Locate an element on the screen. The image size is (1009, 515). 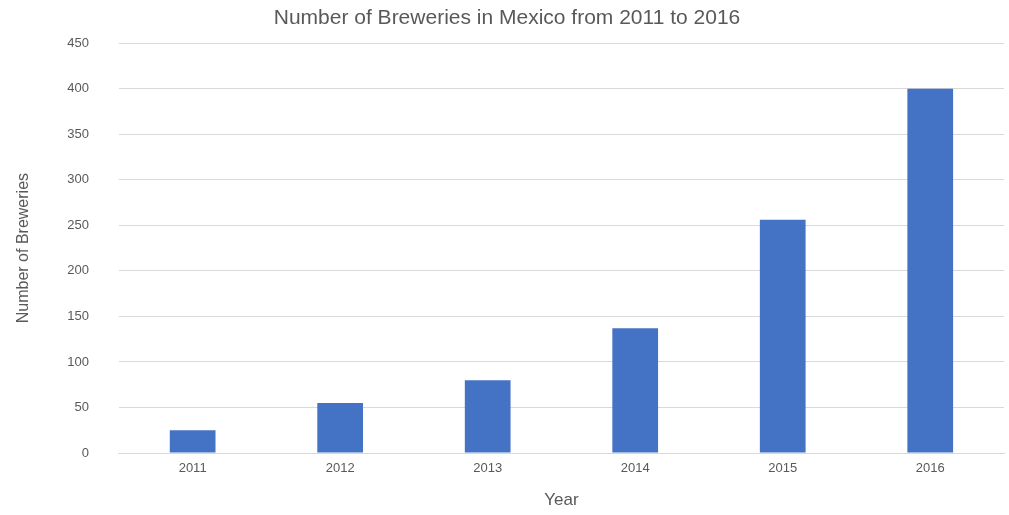
y-tick-label: 350 is located at coordinates (78, 133).